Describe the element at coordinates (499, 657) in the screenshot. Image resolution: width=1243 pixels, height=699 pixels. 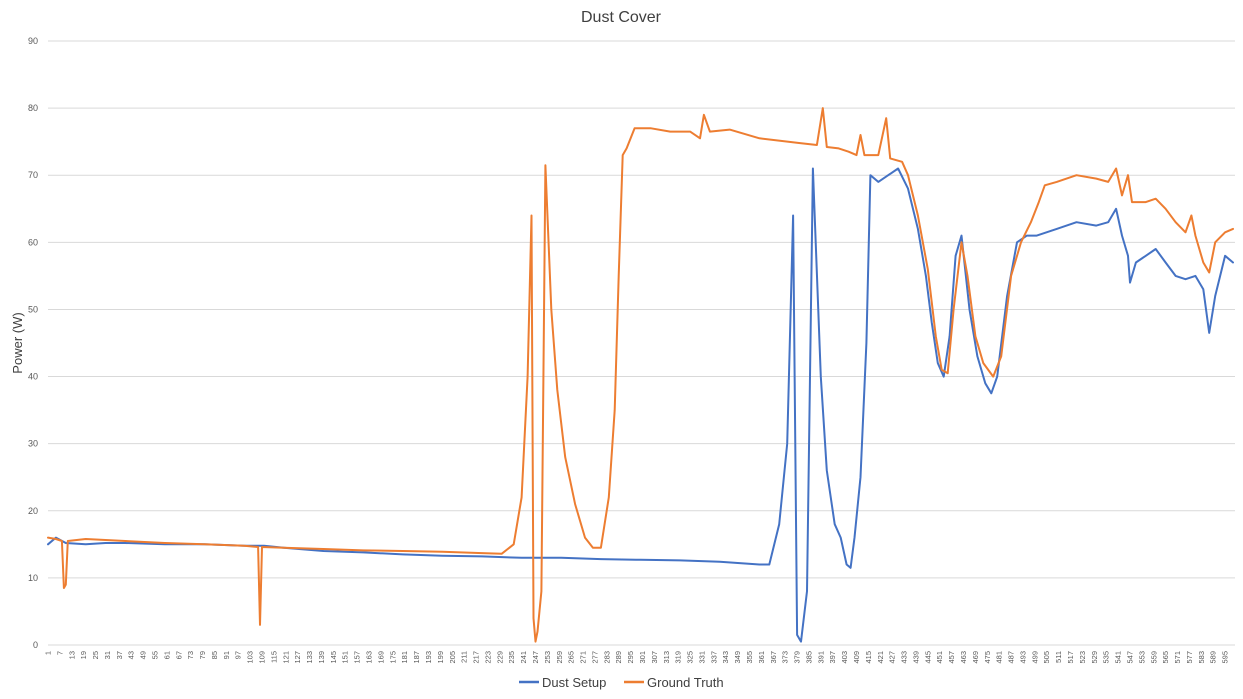
I see `x-tick-label: 229` at that location.